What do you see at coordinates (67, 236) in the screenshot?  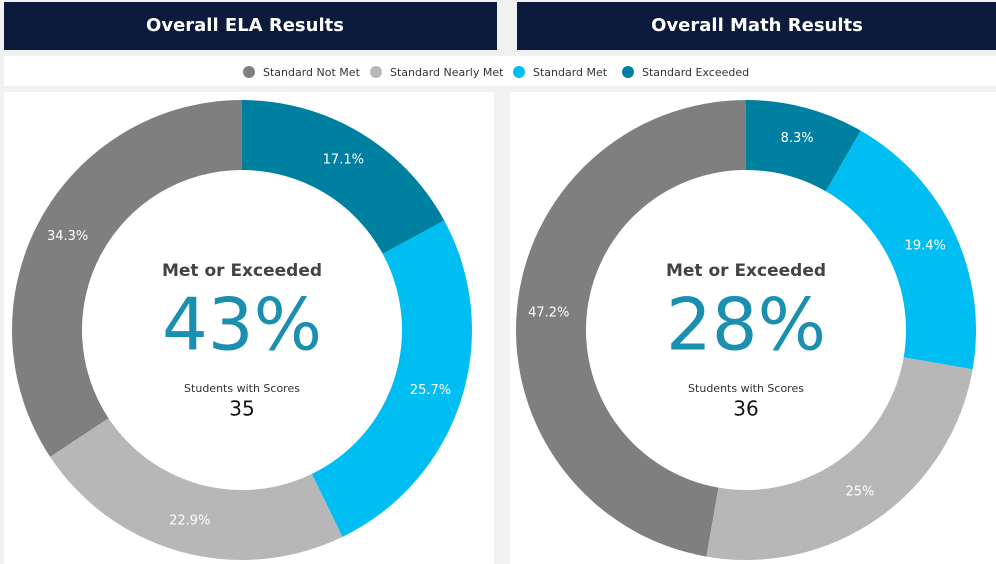 I see `slice-label: 34.3%` at bounding box center [67, 236].